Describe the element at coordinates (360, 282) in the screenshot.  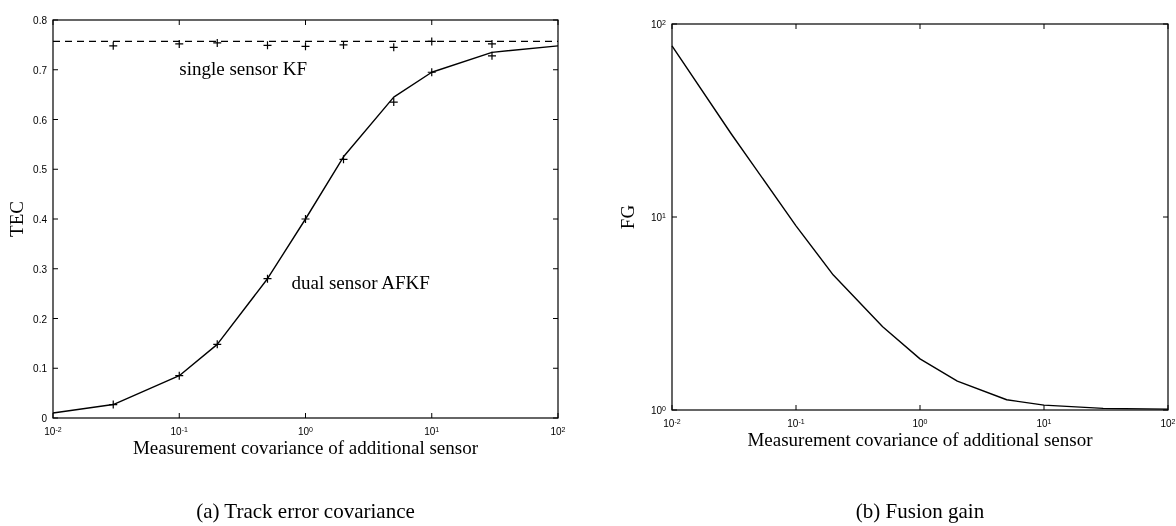
I see `series-label: dual sensor AFKF` at that location.